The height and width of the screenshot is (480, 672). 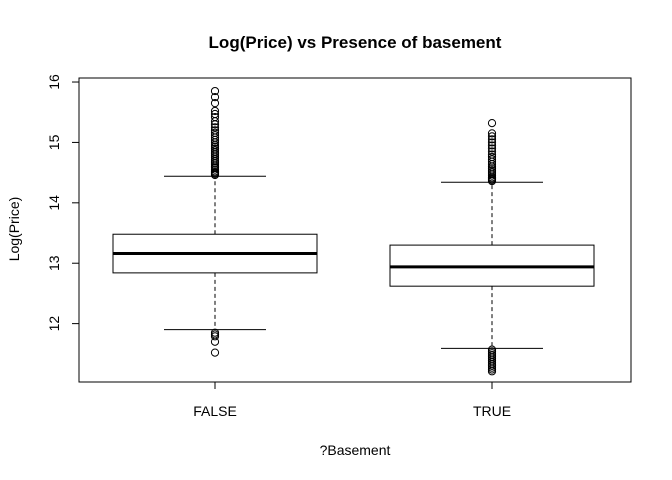 I want to click on y-tick-label: 16, so click(x=54, y=82).